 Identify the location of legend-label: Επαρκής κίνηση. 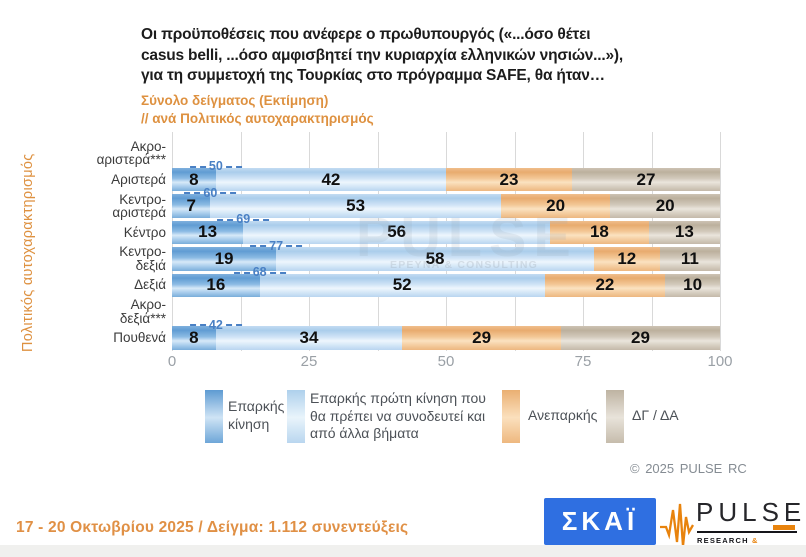
(256, 415).